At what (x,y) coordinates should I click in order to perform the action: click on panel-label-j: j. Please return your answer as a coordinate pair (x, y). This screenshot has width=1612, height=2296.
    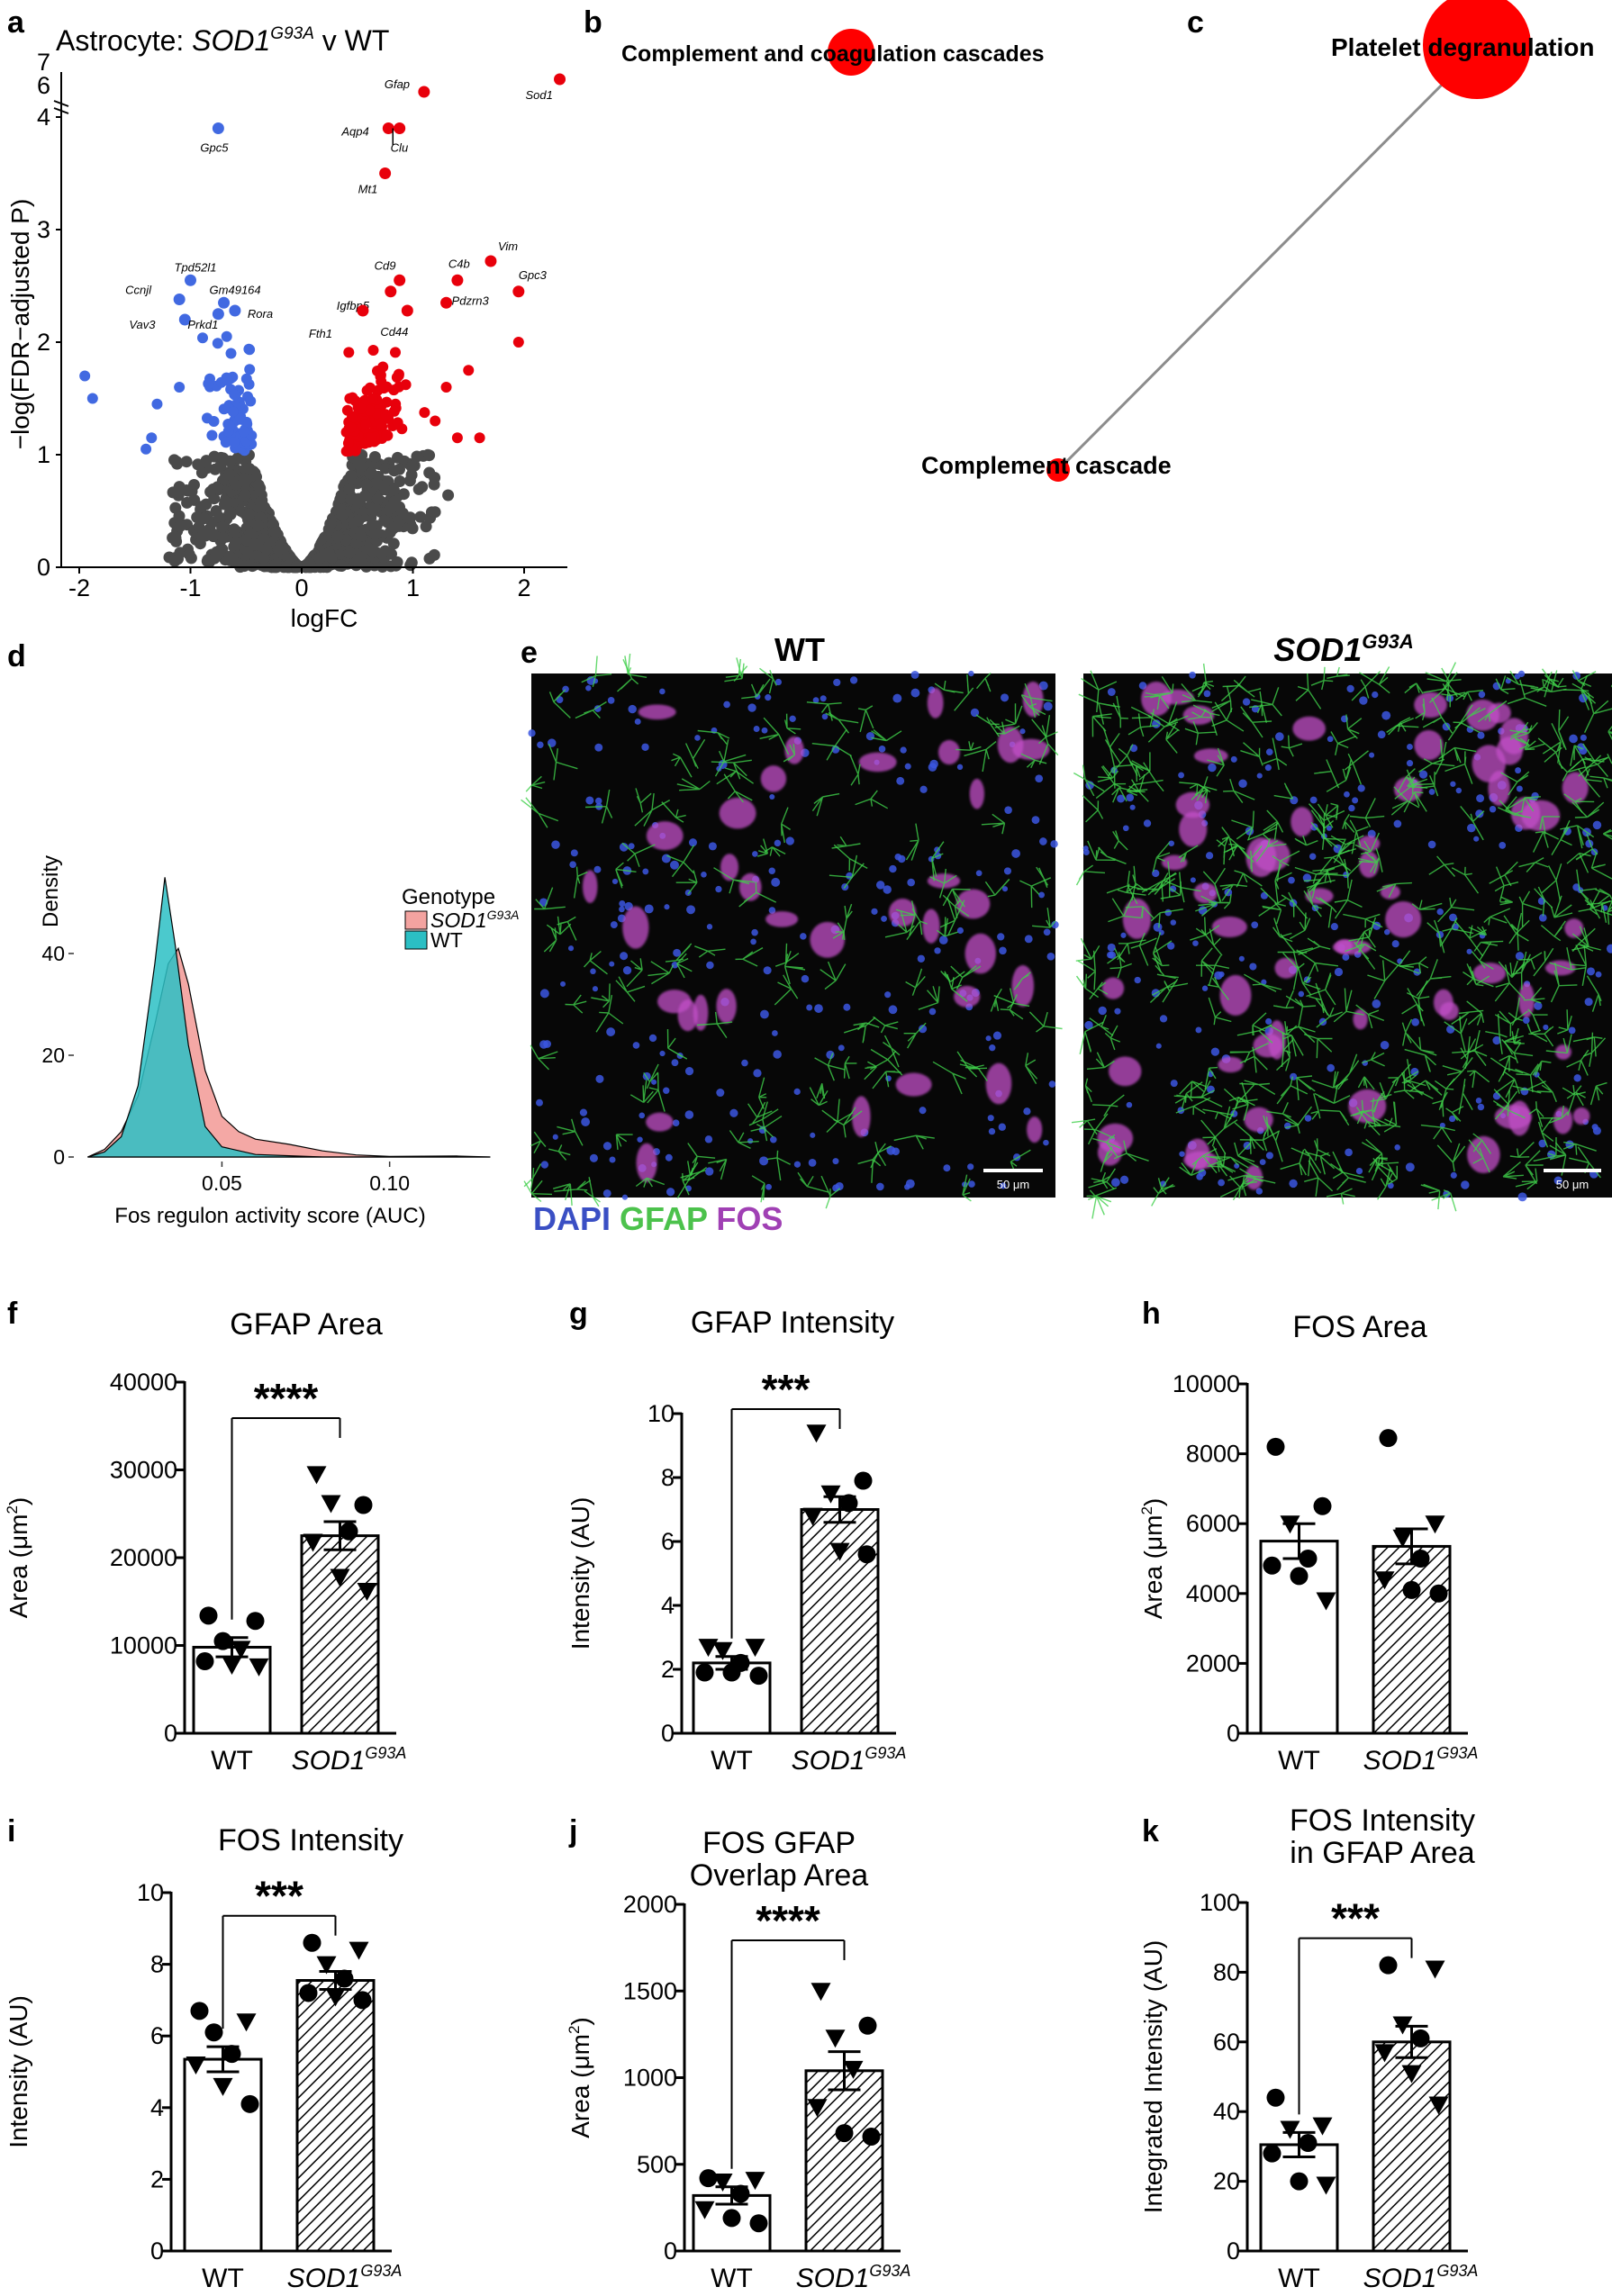
    Looking at the image, I should click on (572, 1831).